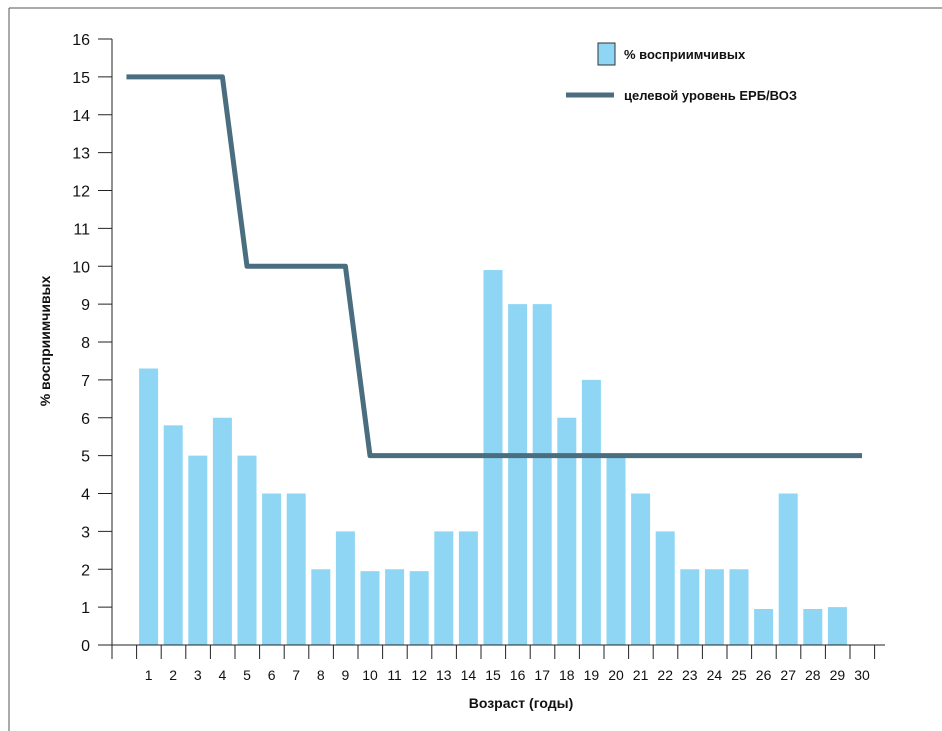 Image resolution: width=942 pixels, height=731 pixels. What do you see at coordinates (542, 675) in the screenshot?
I see `x-tick-label: 17` at bounding box center [542, 675].